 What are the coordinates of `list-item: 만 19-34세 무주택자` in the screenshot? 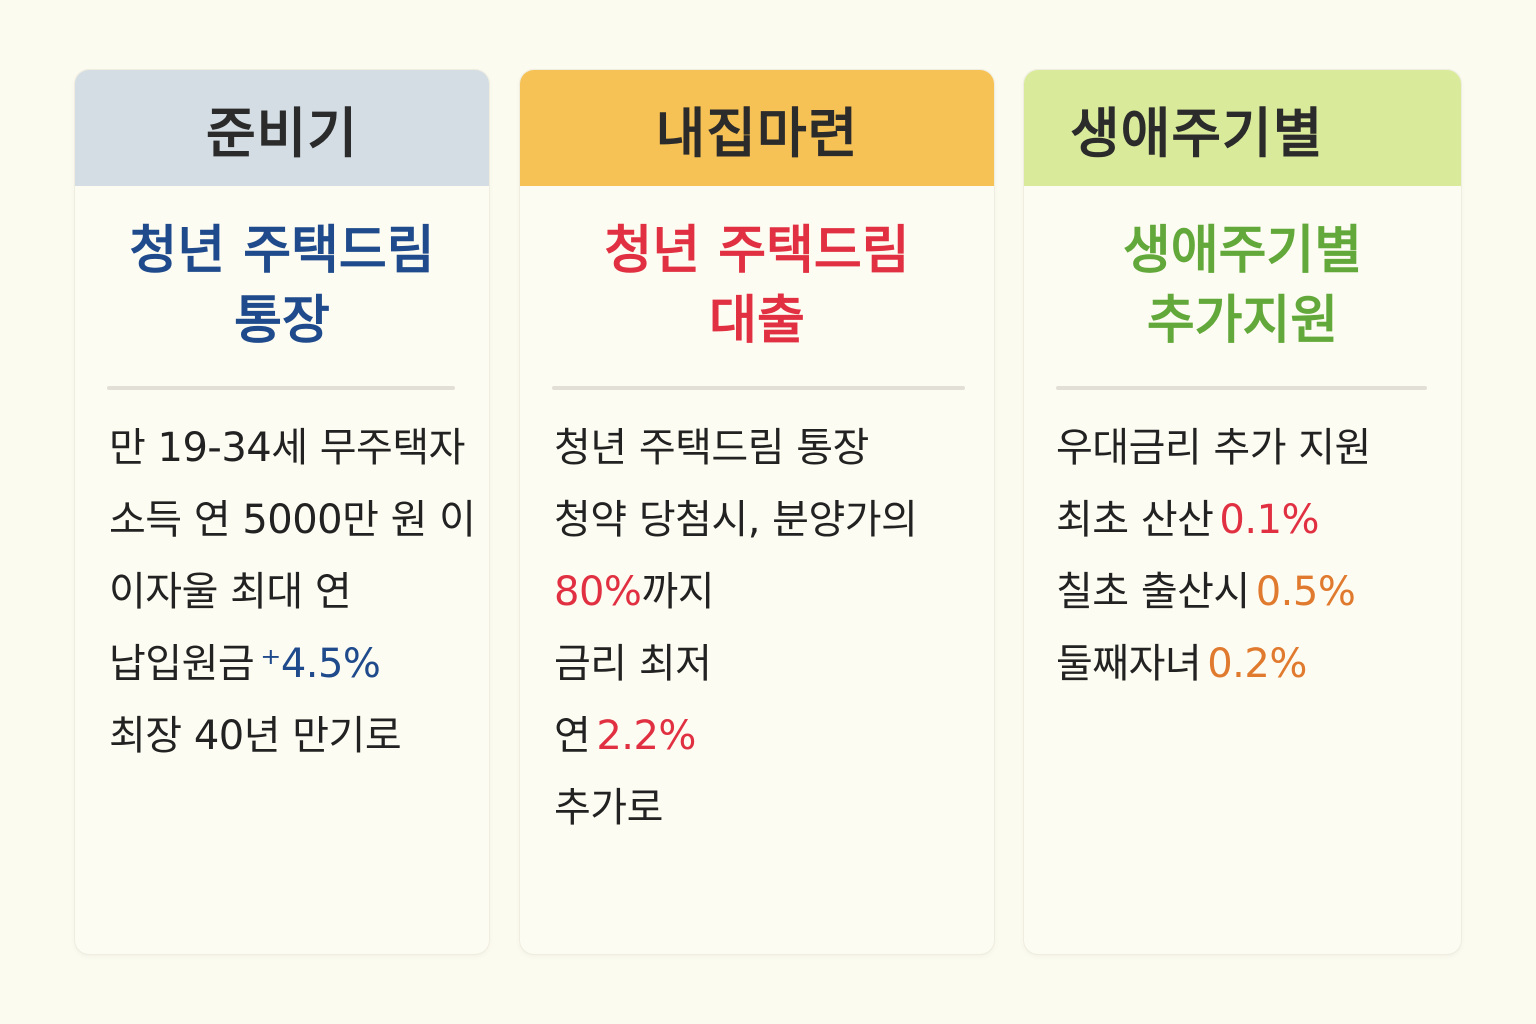 It's located at (282, 448).